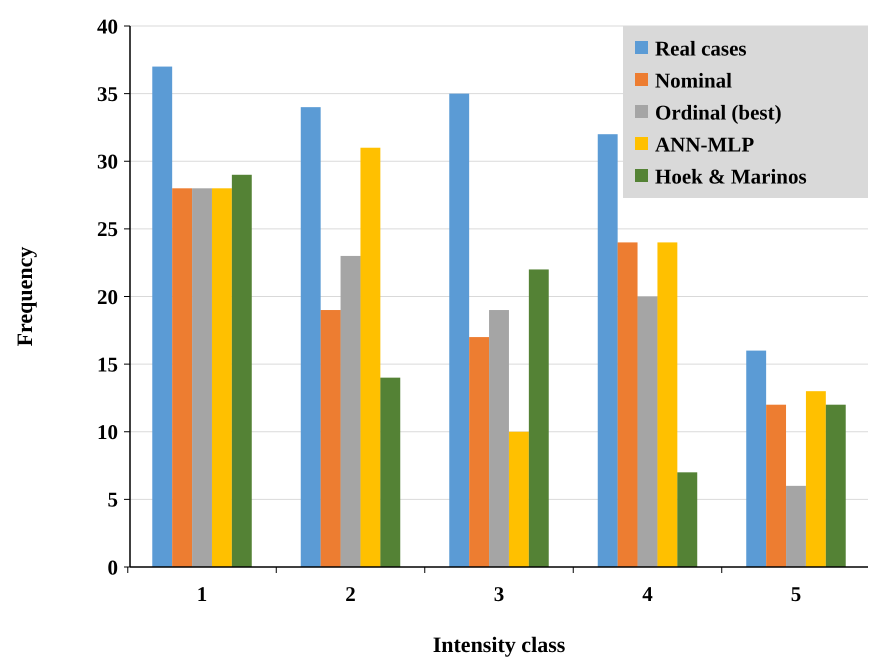  I want to click on x-tick-label: 4, so click(648, 594).